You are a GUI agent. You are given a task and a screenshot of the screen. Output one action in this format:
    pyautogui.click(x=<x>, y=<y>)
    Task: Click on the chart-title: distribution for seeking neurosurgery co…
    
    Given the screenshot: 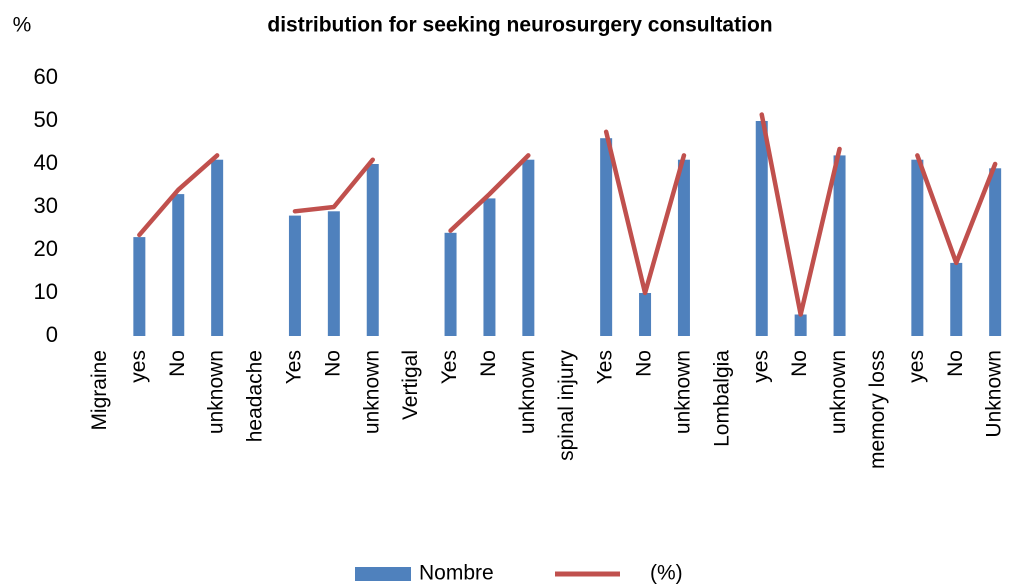 What is the action you would take?
    pyautogui.click(x=519, y=25)
    